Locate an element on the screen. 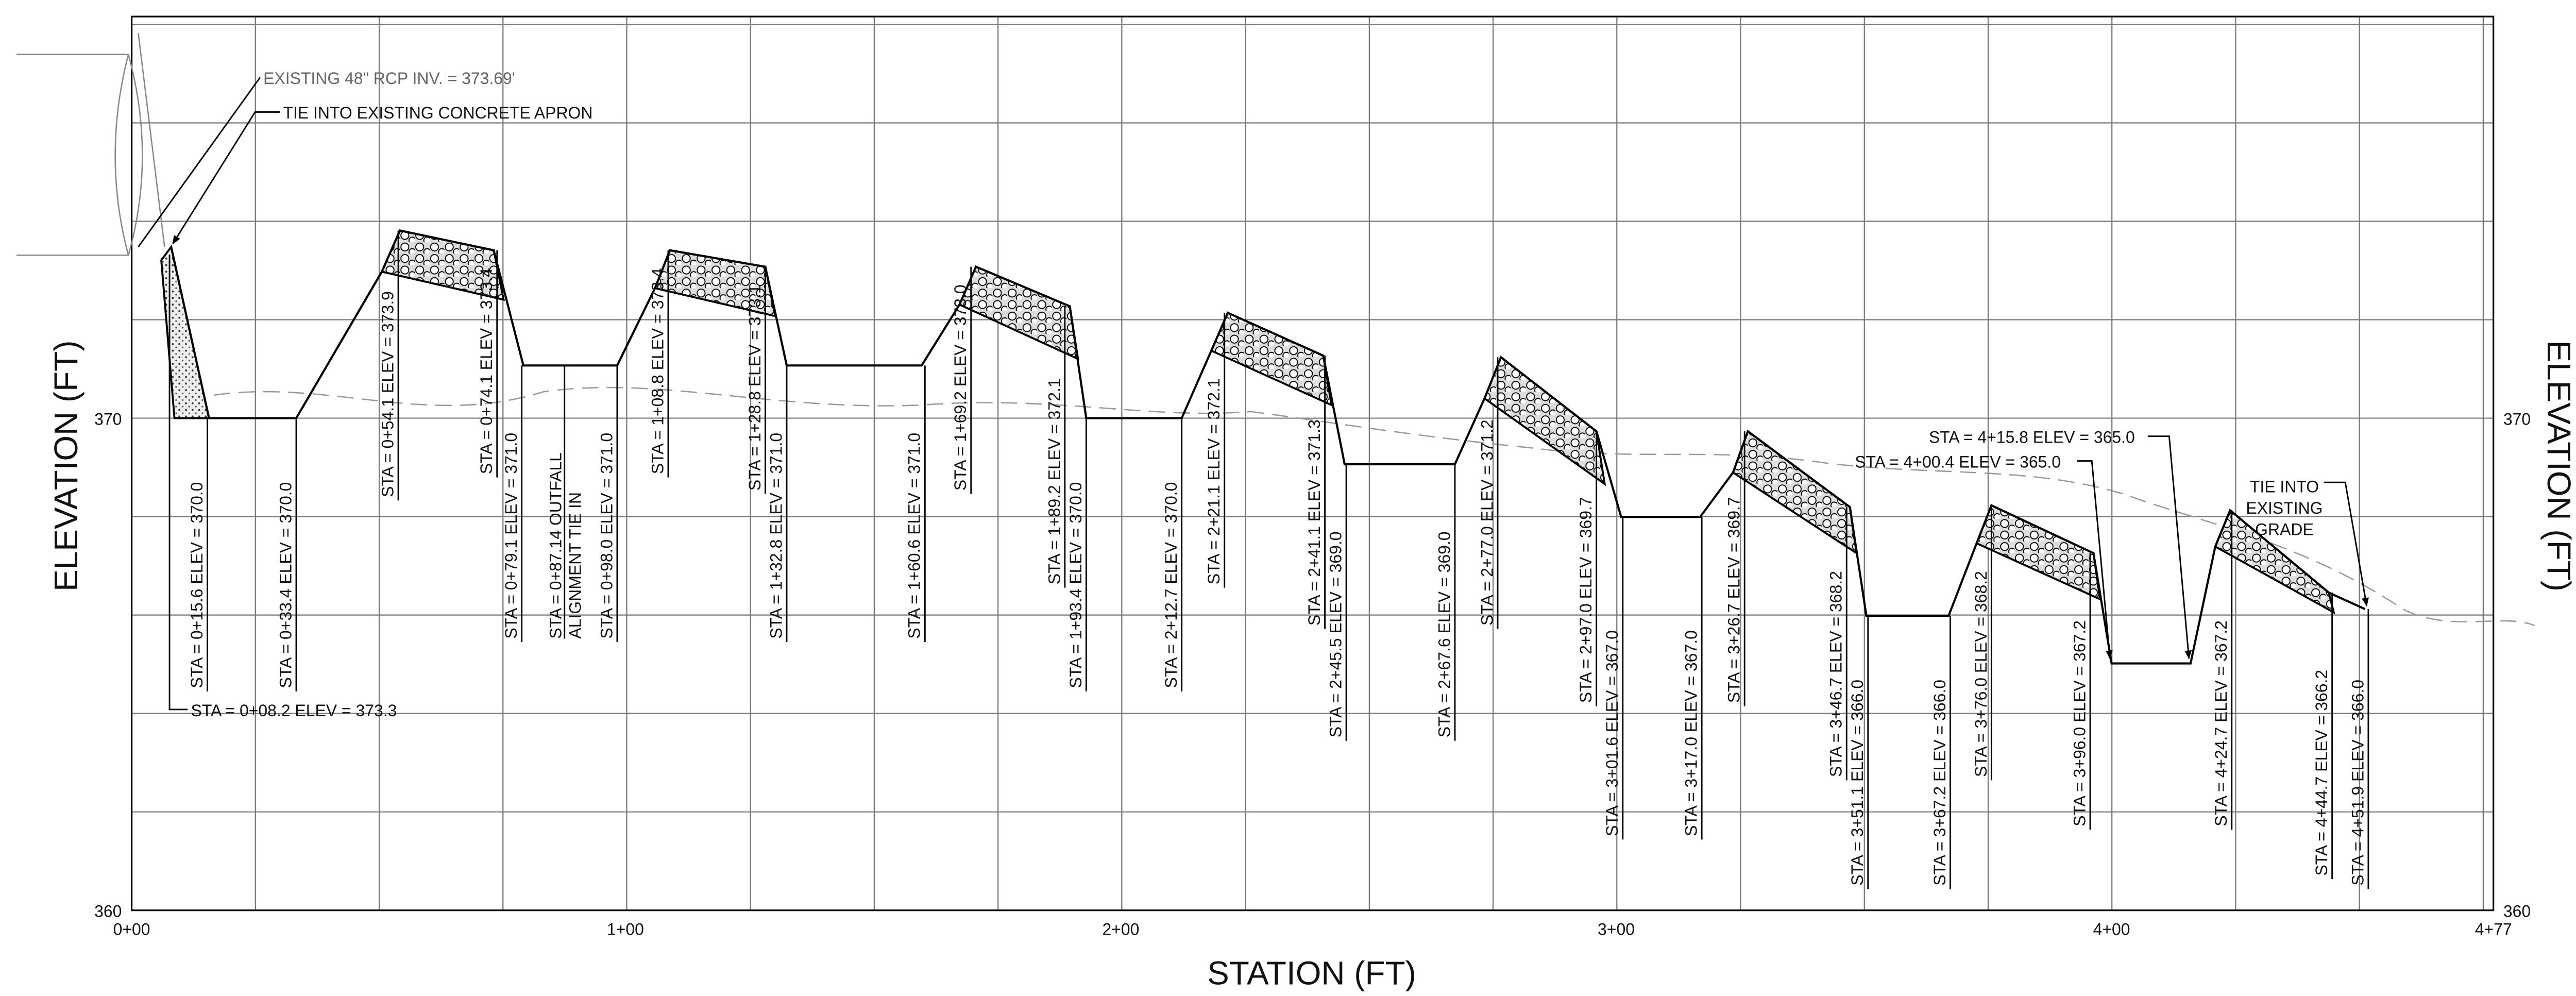 The width and height of the screenshot is (2576, 996). station-label: STA = 0+15.6 ELEV = 370.0 is located at coordinates (197, 585).